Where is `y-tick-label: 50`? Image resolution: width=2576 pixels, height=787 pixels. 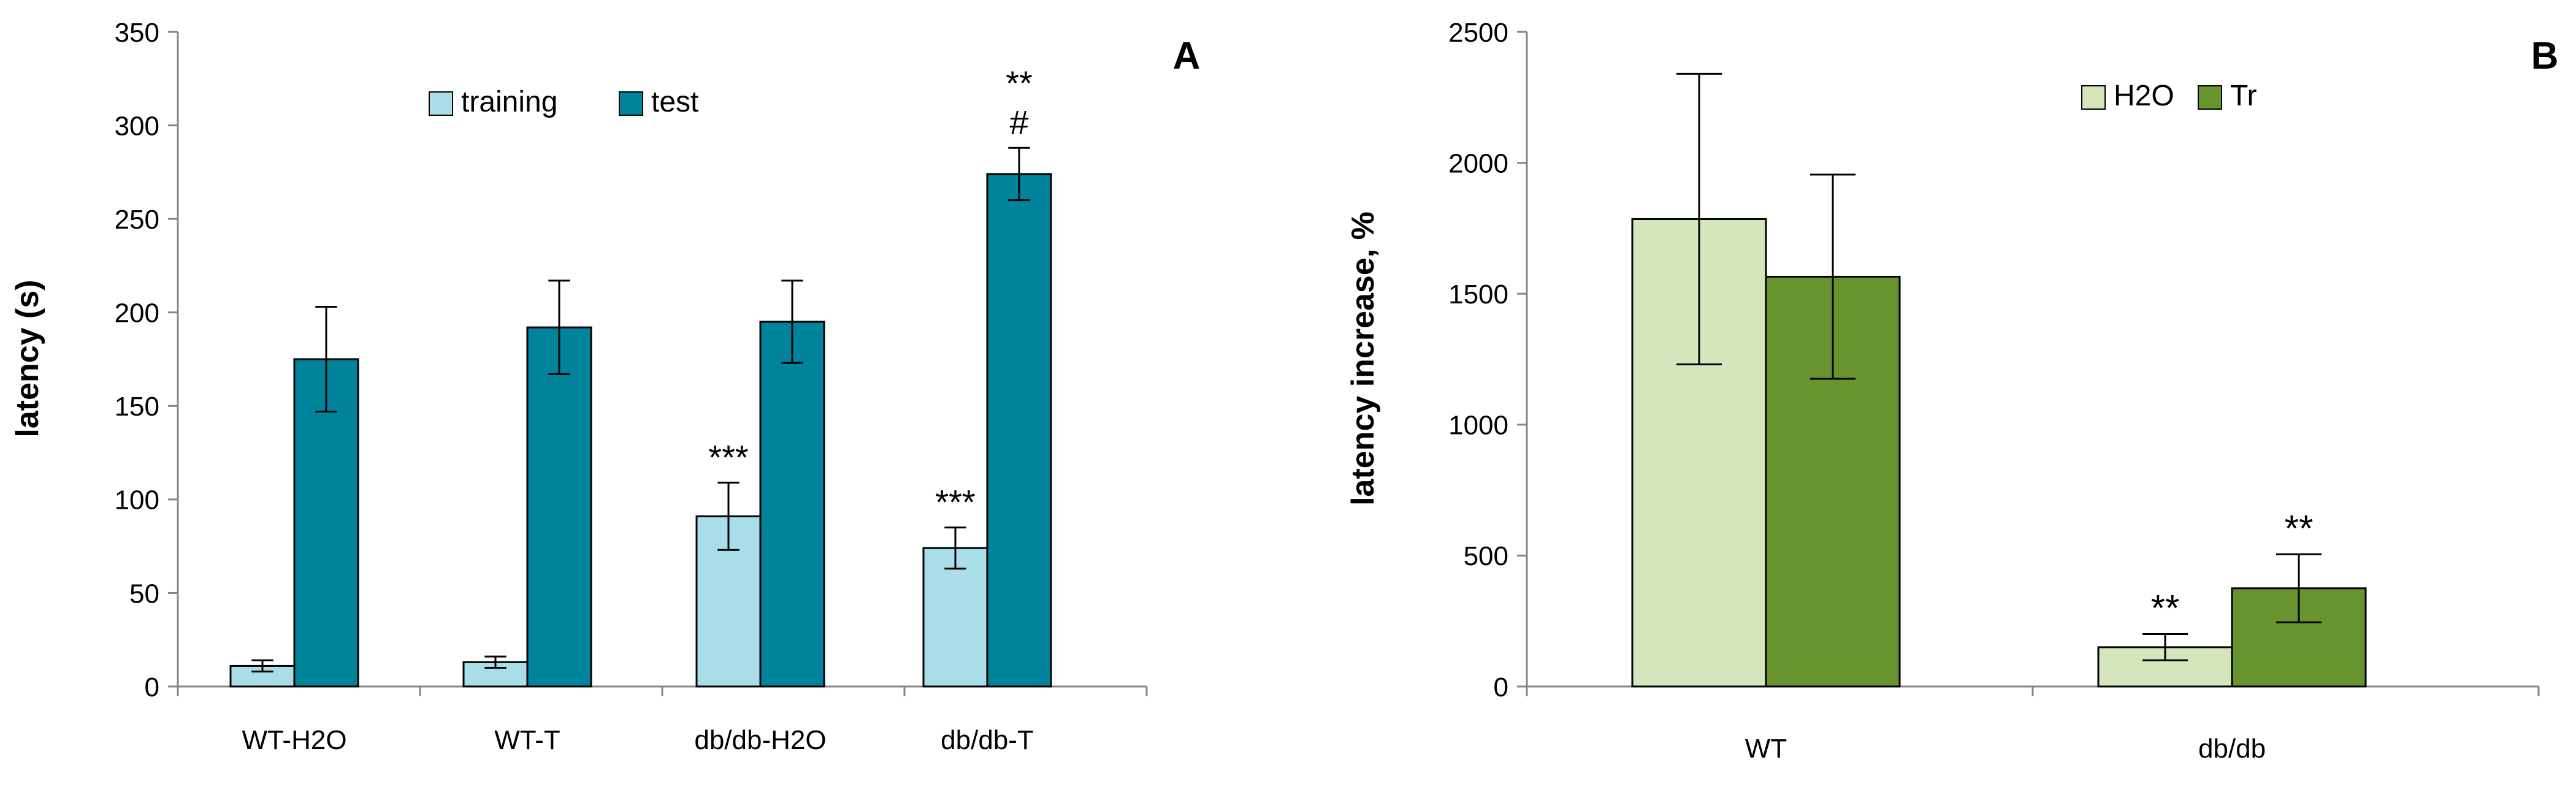 y-tick-label: 50 is located at coordinates (144, 594).